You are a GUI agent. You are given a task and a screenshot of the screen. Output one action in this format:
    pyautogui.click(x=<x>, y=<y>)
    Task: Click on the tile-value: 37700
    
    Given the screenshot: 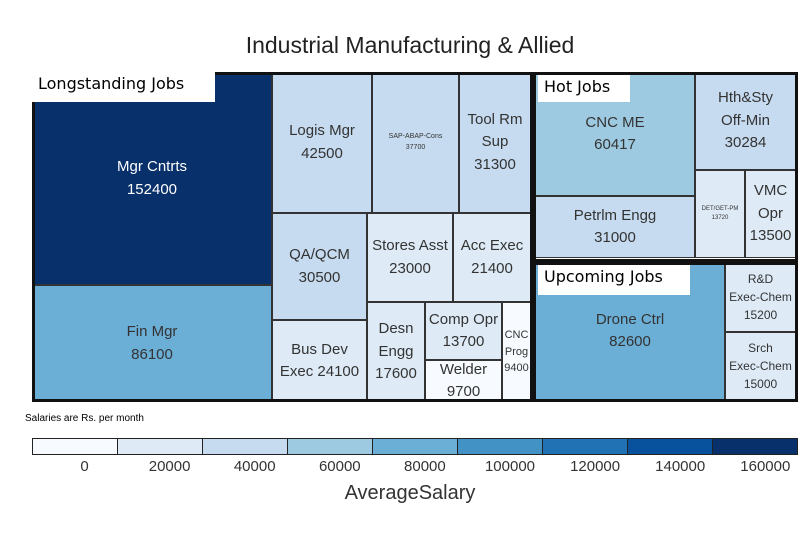 What is the action you would take?
    pyautogui.click(x=415, y=147)
    